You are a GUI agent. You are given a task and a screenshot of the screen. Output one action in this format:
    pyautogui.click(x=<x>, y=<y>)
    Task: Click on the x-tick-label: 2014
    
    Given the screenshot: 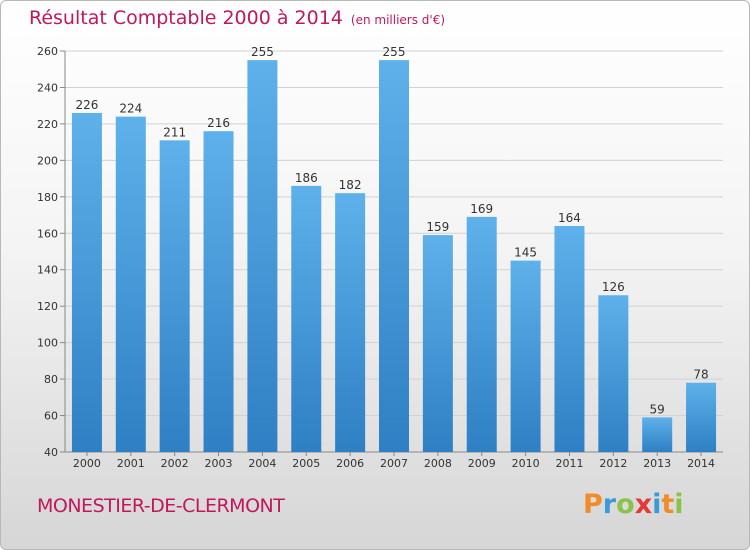 What is the action you would take?
    pyautogui.click(x=701, y=463)
    